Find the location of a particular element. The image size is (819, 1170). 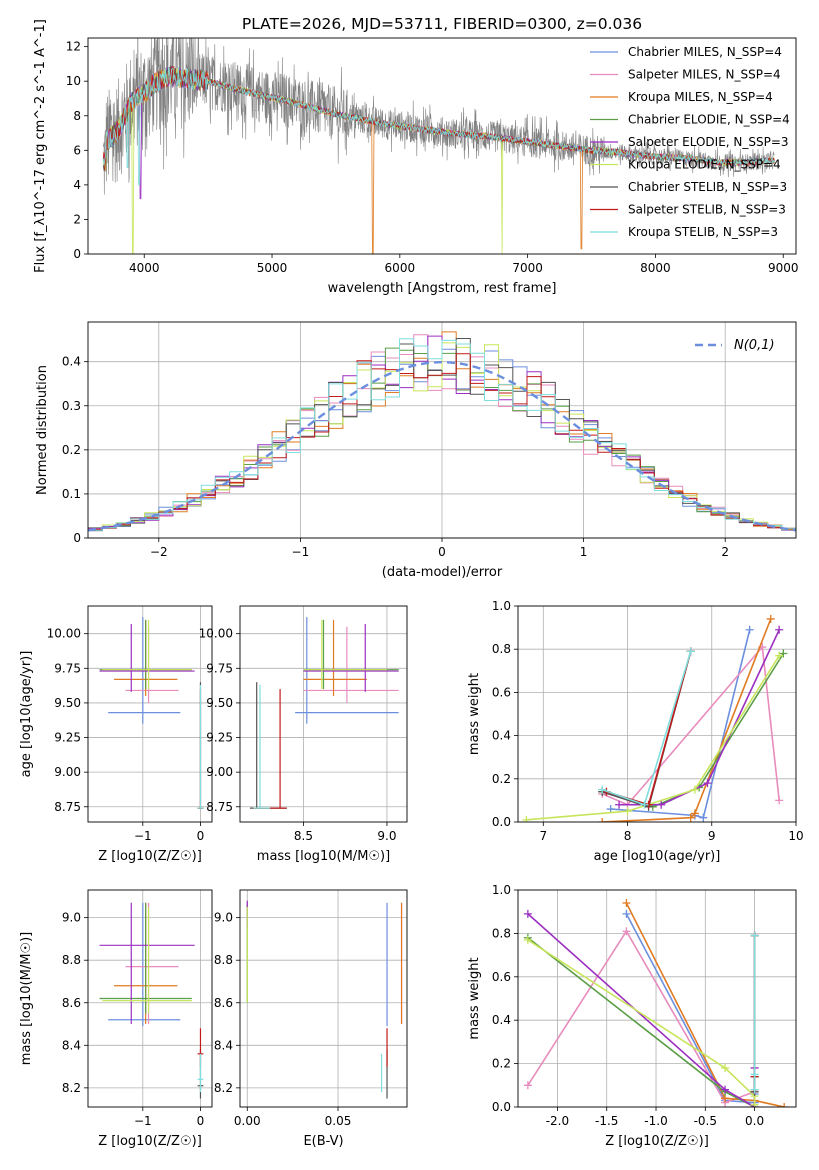

panel-mass_vs_EBV: 0.00 0.05 8.2 8.4 8.6 8.8 9.0 E(B-V) is located at coordinates (311, 1019).